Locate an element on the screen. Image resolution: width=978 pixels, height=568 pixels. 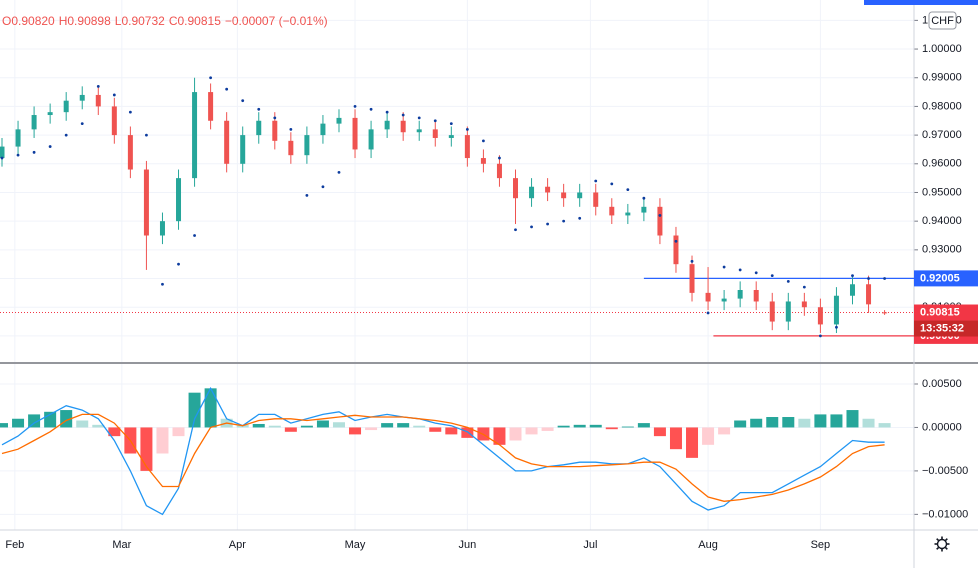
y-tick-label: 0.95000 is located at coordinates (942, 192).